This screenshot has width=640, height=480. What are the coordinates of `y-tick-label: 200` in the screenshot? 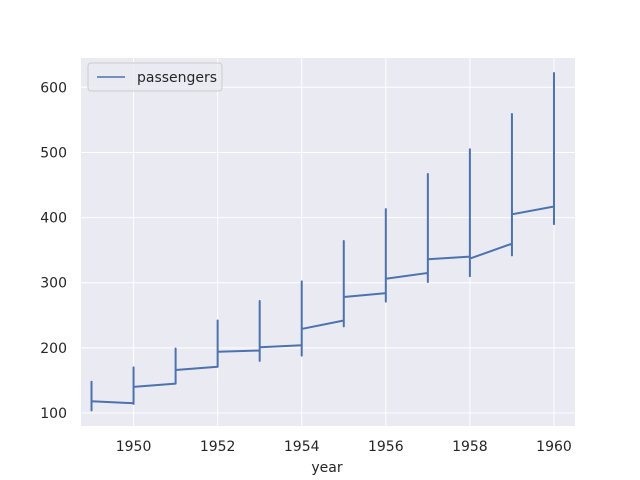 It's located at (53, 349).